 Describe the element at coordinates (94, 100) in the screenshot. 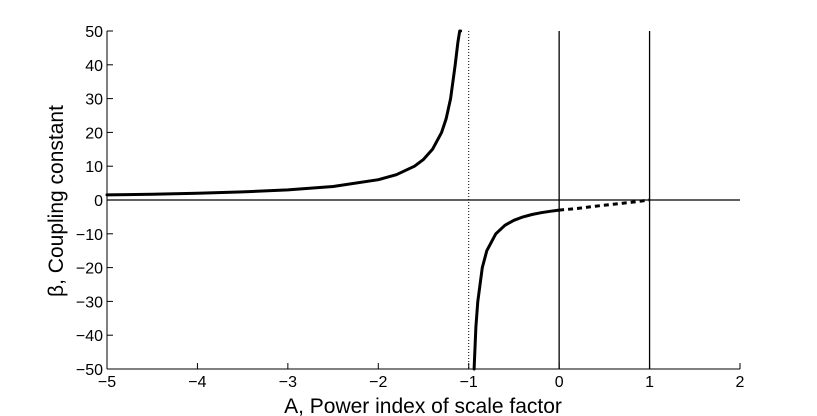

I see `y-tick-label: 30` at that location.